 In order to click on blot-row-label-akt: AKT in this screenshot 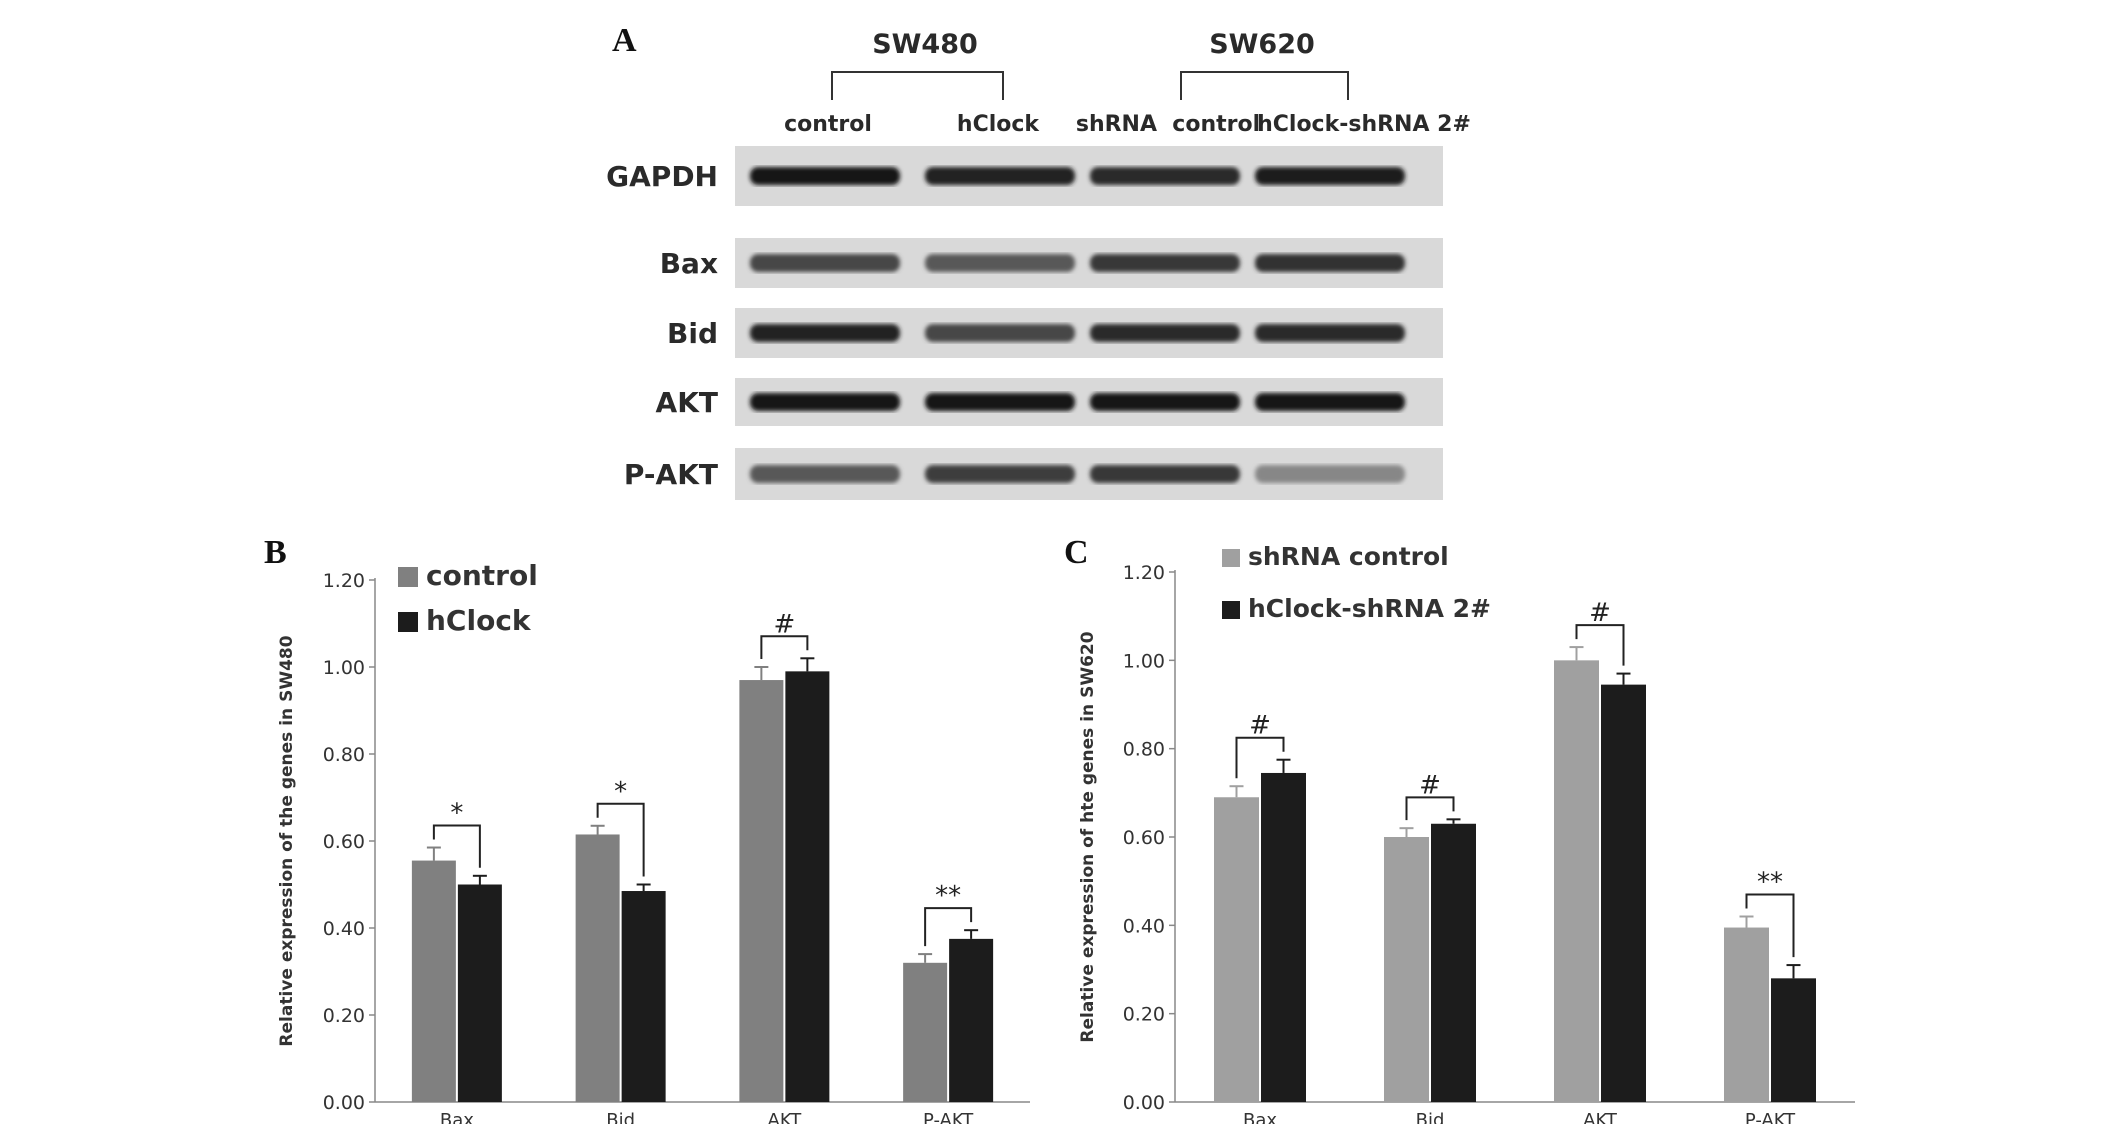, I will do `click(687, 402)`.